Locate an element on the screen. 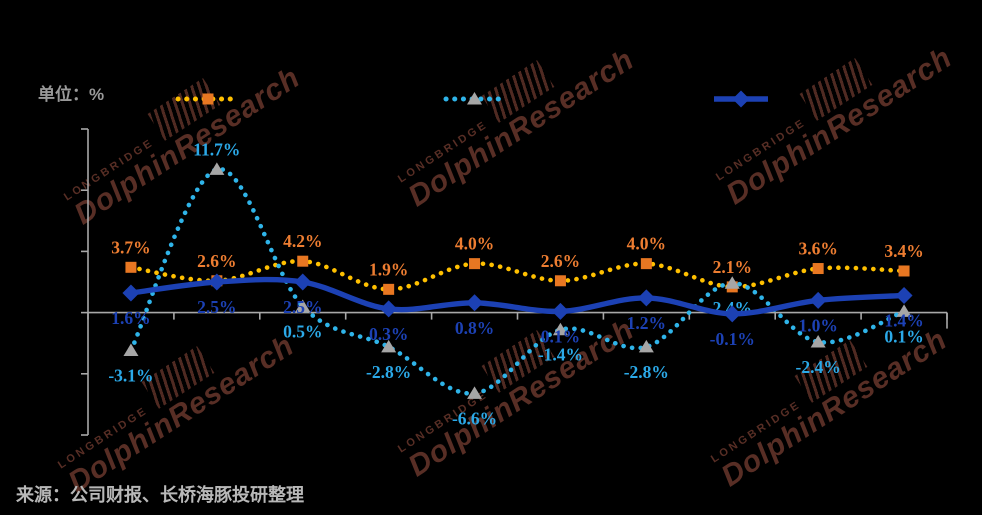 The width and height of the screenshot is (982, 515). data-label-blue-solid: 1.0% is located at coordinates (817, 325).